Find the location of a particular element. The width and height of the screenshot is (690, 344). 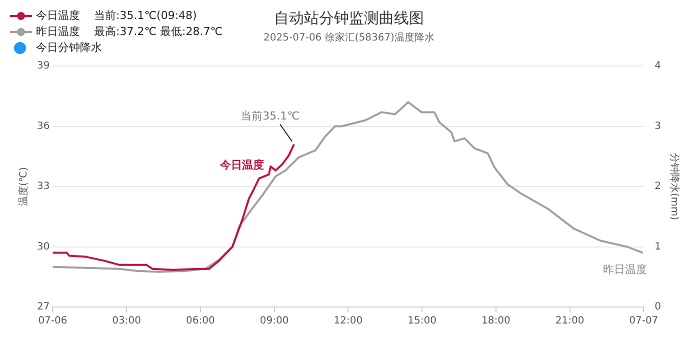

x-tick-label: 09:00 is located at coordinates (274, 321).